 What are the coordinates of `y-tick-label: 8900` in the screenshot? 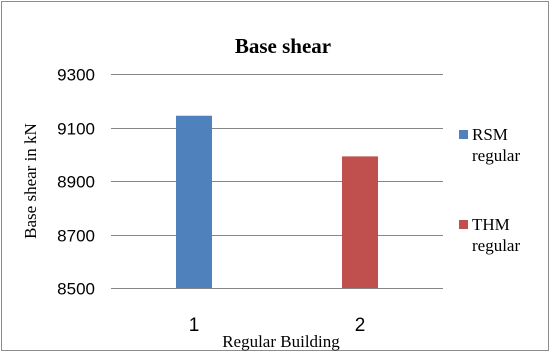 It's located at (76, 182).